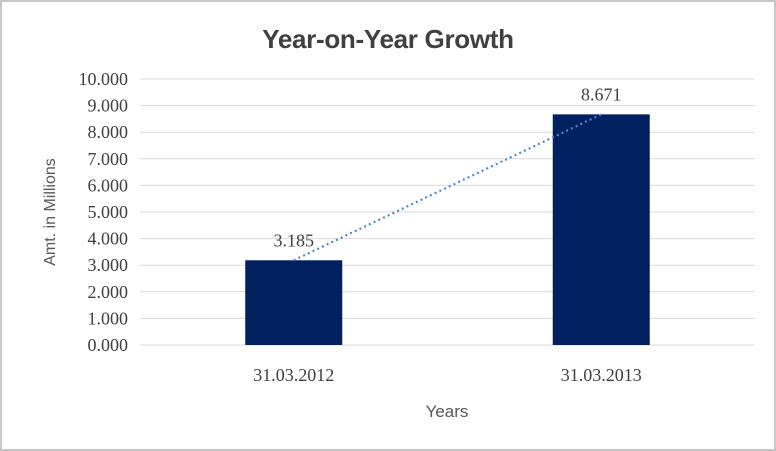 The height and width of the screenshot is (451, 776). What do you see at coordinates (104, 79) in the screenshot?
I see `y-tick-label: 10.000` at bounding box center [104, 79].